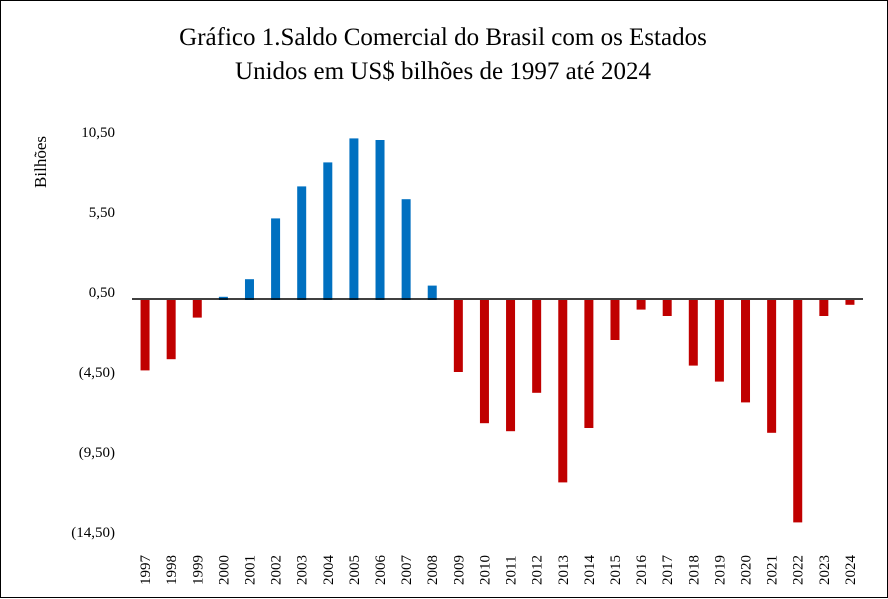  What do you see at coordinates (668, 570) in the screenshot?
I see `x-tick-label: 2017` at bounding box center [668, 570].